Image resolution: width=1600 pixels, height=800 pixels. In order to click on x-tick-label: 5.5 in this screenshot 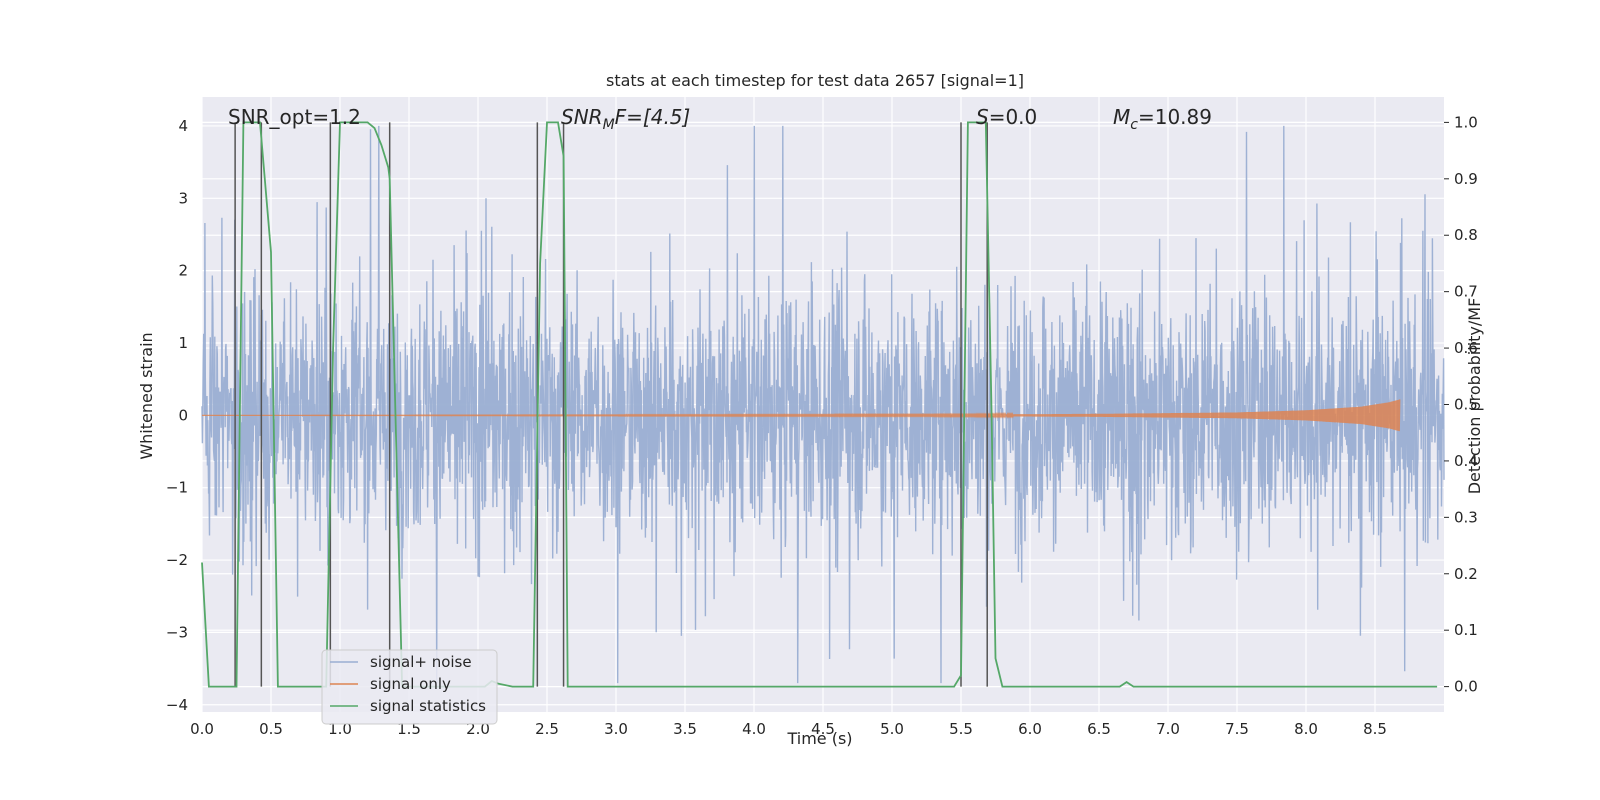, I will do `click(961, 729)`.